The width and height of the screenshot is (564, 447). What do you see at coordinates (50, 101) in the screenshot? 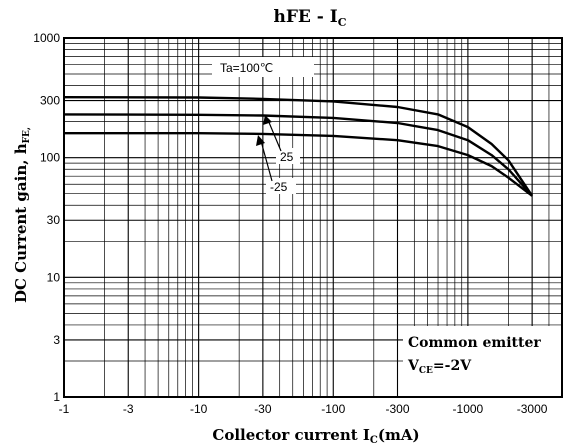
I see `y-tick-label: 300` at bounding box center [50, 101].